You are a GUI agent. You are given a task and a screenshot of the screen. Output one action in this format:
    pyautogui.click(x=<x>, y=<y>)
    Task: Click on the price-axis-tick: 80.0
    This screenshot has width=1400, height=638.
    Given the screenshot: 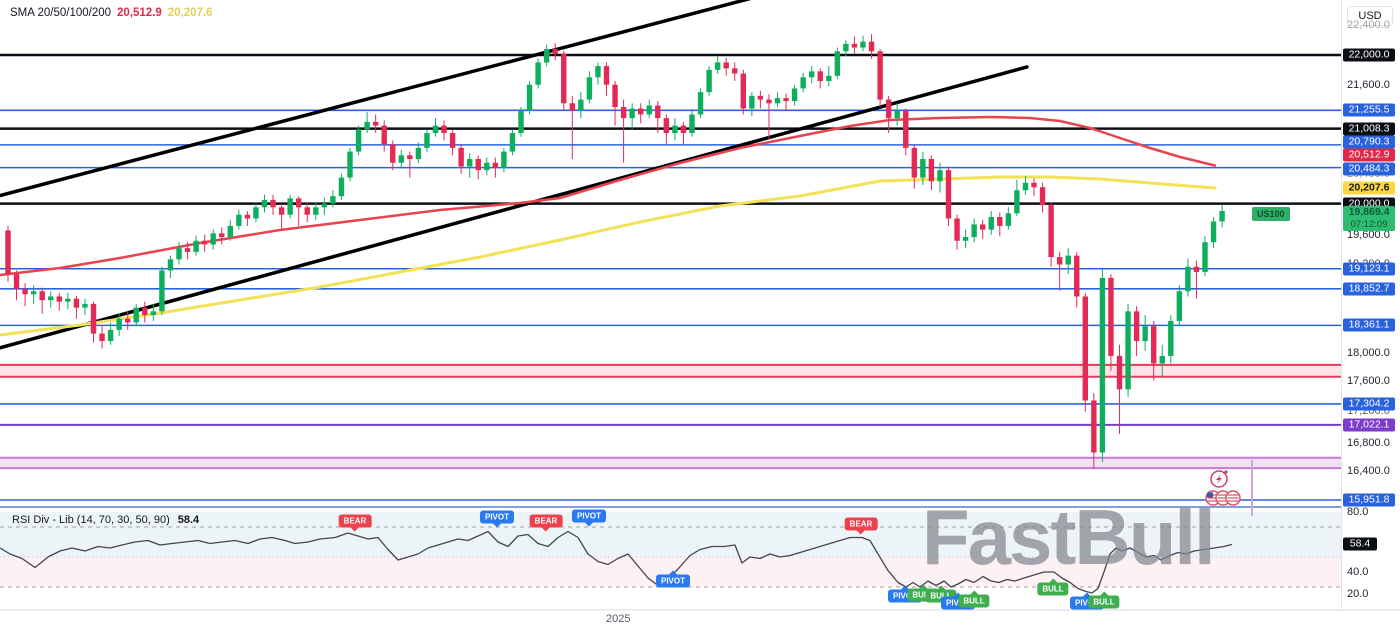 What is the action you would take?
    pyautogui.click(x=1358, y=512)
    